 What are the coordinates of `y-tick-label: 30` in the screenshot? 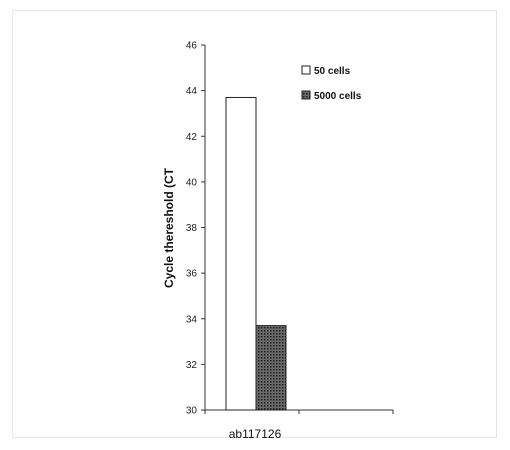 It's located at (192, 411).